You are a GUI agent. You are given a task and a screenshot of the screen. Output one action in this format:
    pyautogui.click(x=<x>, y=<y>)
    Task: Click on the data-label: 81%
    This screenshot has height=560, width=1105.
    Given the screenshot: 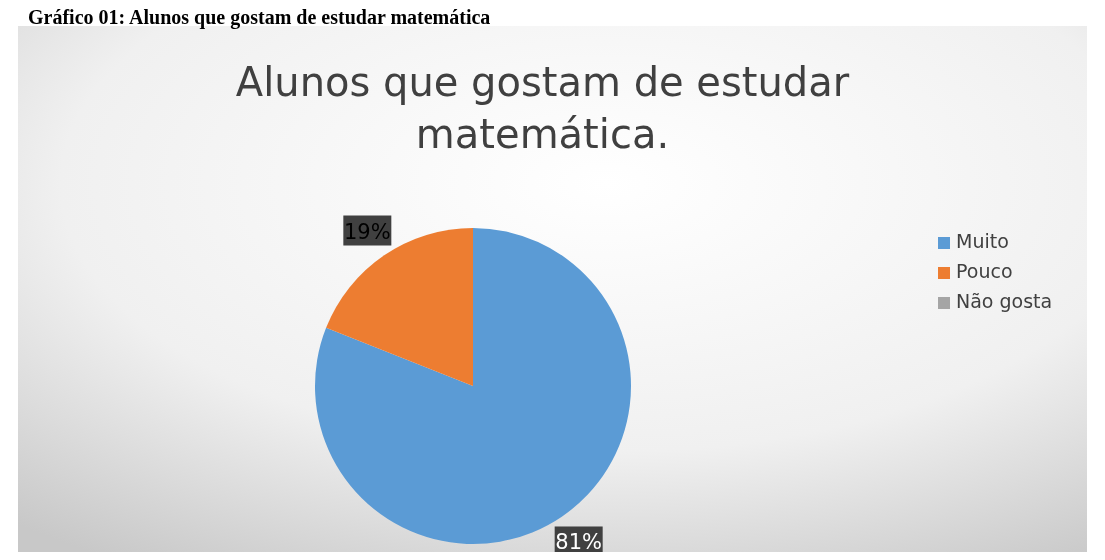 What is the action you would take?
    pyautogui.click(x=579, y=542)
    